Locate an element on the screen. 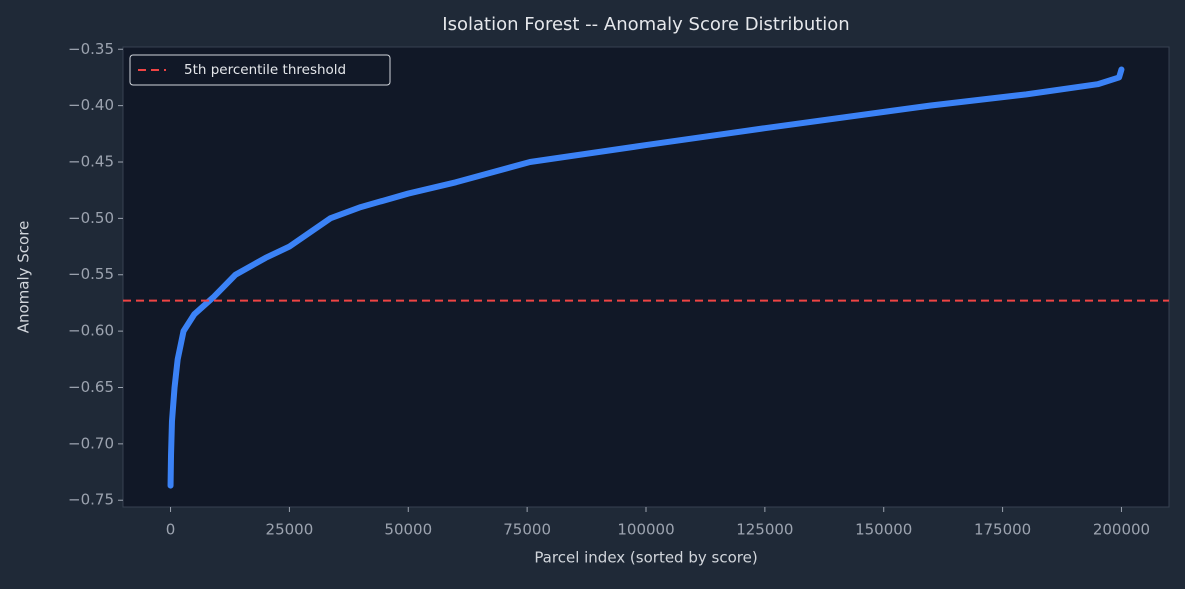 The width and height of the screenshot is (1185, 589). x-tick-label: 125000 is located at coordinates (764, 530).